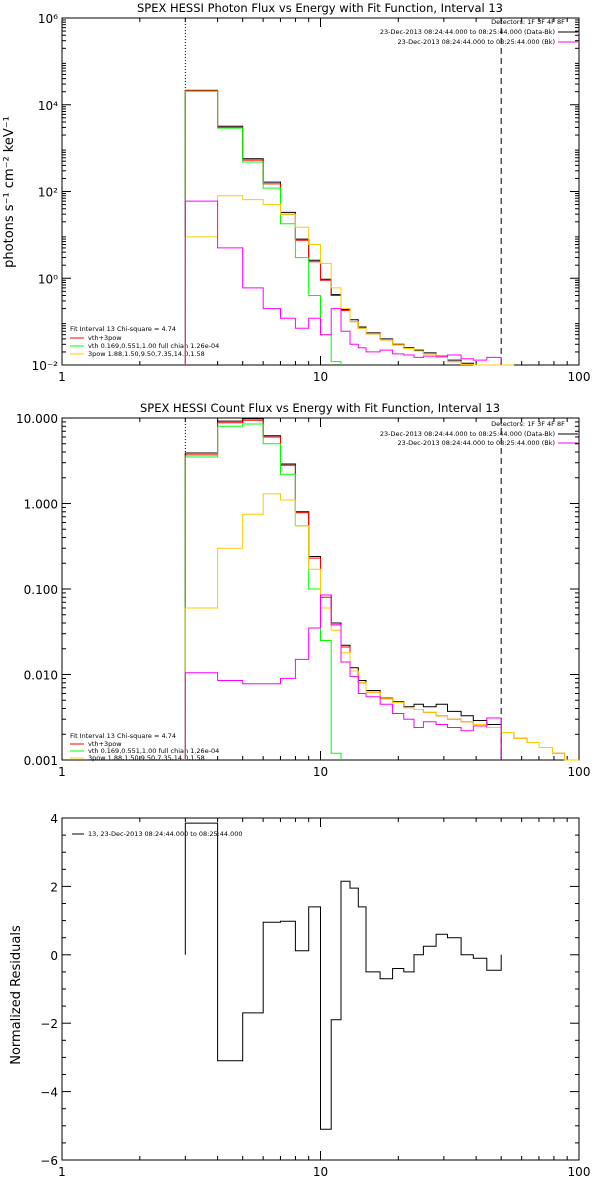 The width and height of the screenshot is (600, 1200). What do you see at coordinates (320, 377) in the screenshot?
I see `photon-x-tick-label: 10` at bounding box center [320, 377].